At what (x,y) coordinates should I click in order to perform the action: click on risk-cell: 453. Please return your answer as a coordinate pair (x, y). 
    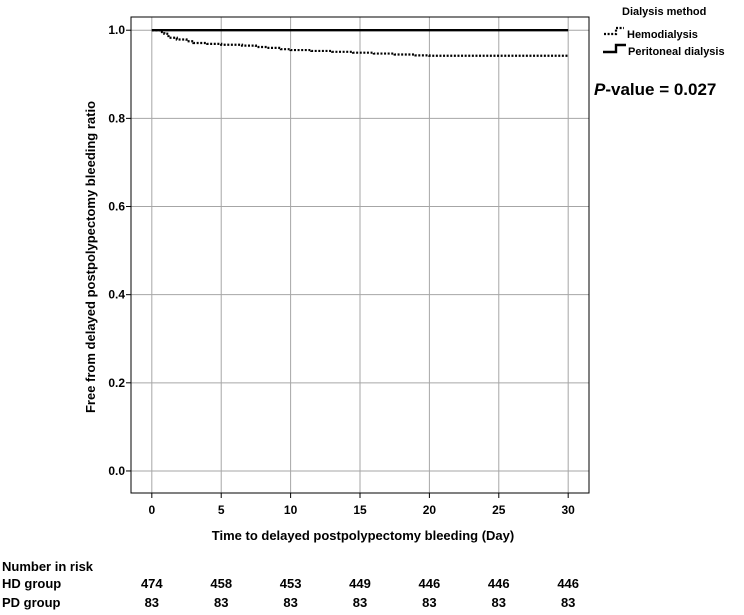
    Looking at the image, I should click on (291, 583).